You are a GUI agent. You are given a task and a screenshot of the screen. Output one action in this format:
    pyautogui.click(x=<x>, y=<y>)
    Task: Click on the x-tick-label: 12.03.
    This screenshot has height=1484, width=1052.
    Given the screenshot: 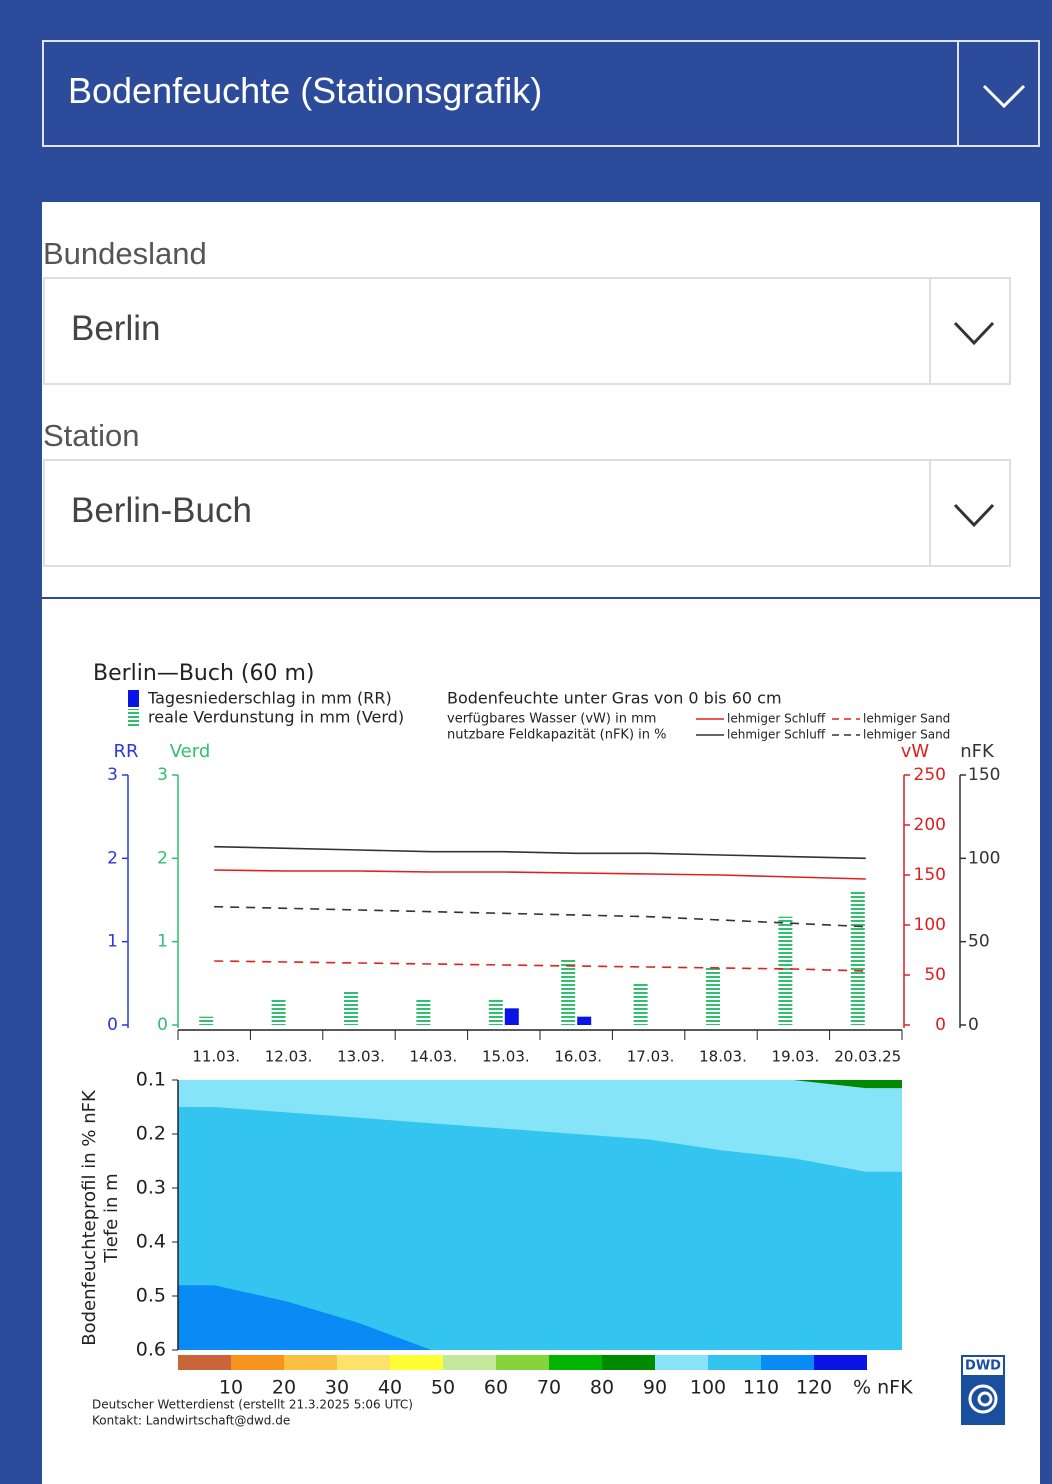 What is the action you would take?
    pyautogui.click(x=289, y=1057)
    